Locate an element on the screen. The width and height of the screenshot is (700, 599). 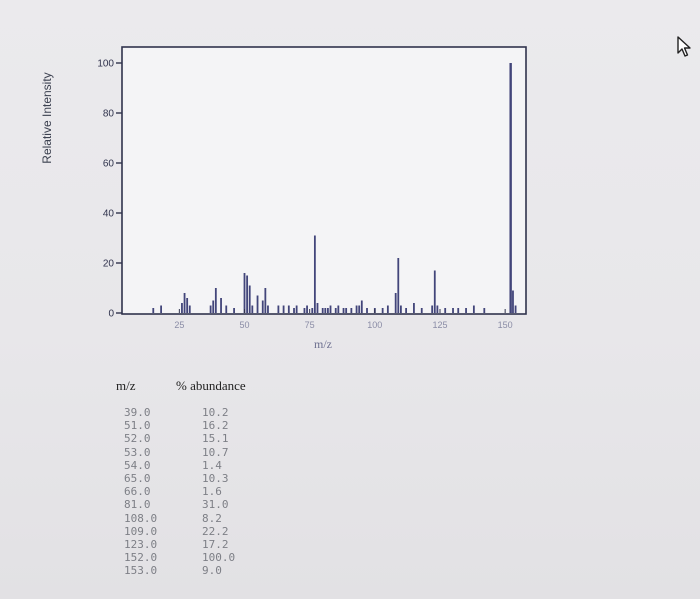
x-tick-label: 150 is located at coordinates (505, 325).